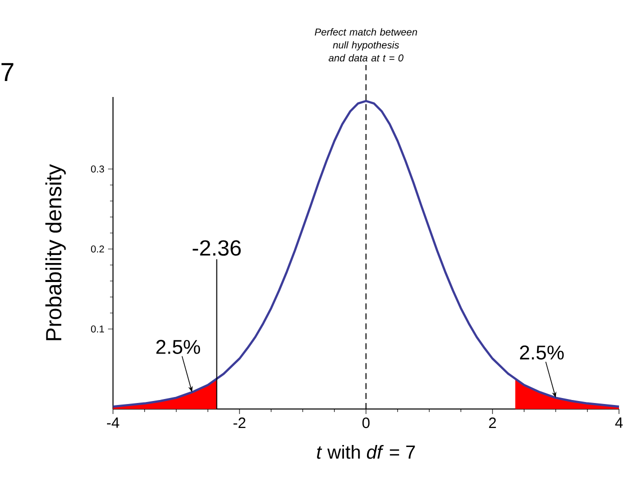 This screenshot has width=635, height=493. I want to click on y-tick-label: 0.3, so click(97, 169).